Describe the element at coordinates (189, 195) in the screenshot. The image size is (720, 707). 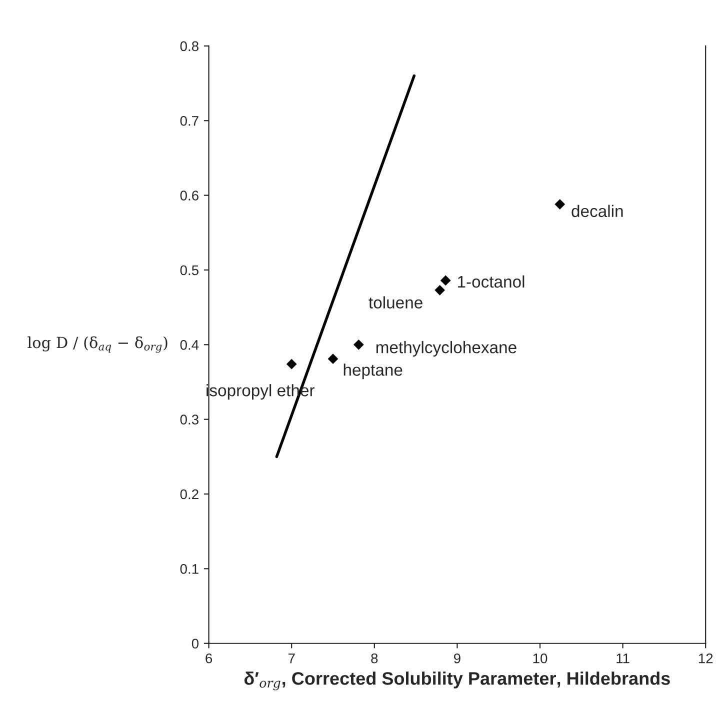
I see `y-tick-label: 0.6` at that location.